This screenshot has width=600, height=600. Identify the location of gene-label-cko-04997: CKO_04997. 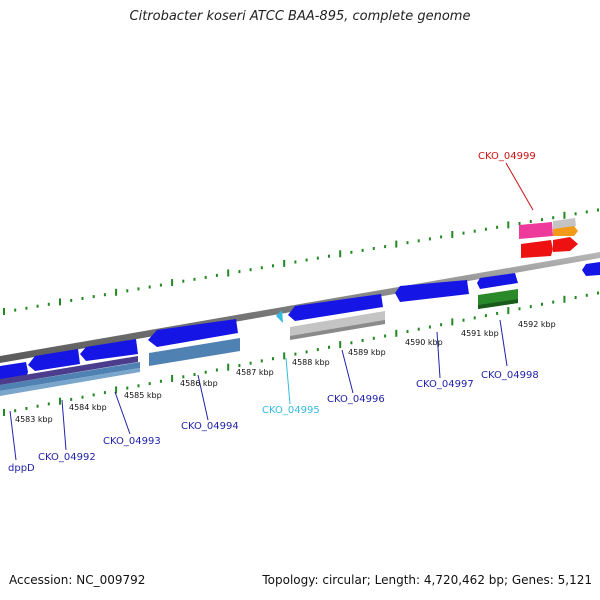
(445, 384).